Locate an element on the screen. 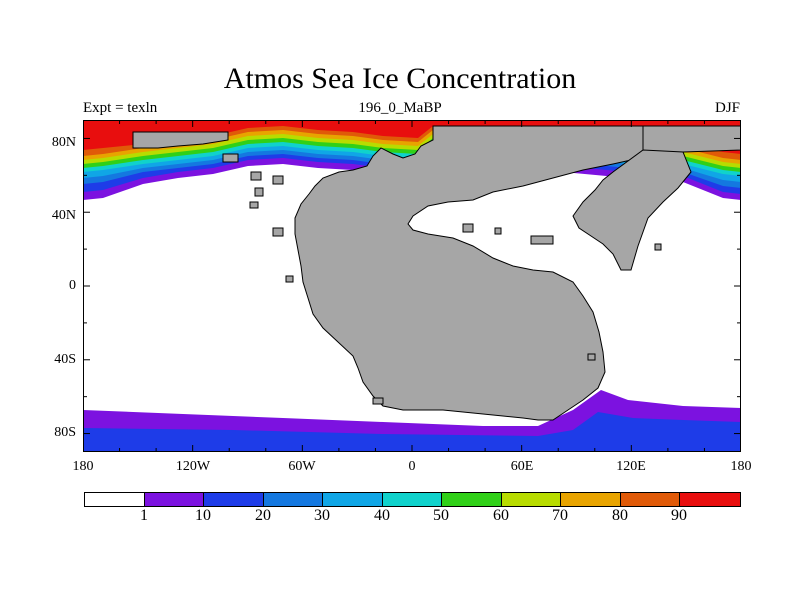 Image resolution: width=800 pixels, height=600 pixels. lon-label-180w: 180 is located at coordinates (83, 466).